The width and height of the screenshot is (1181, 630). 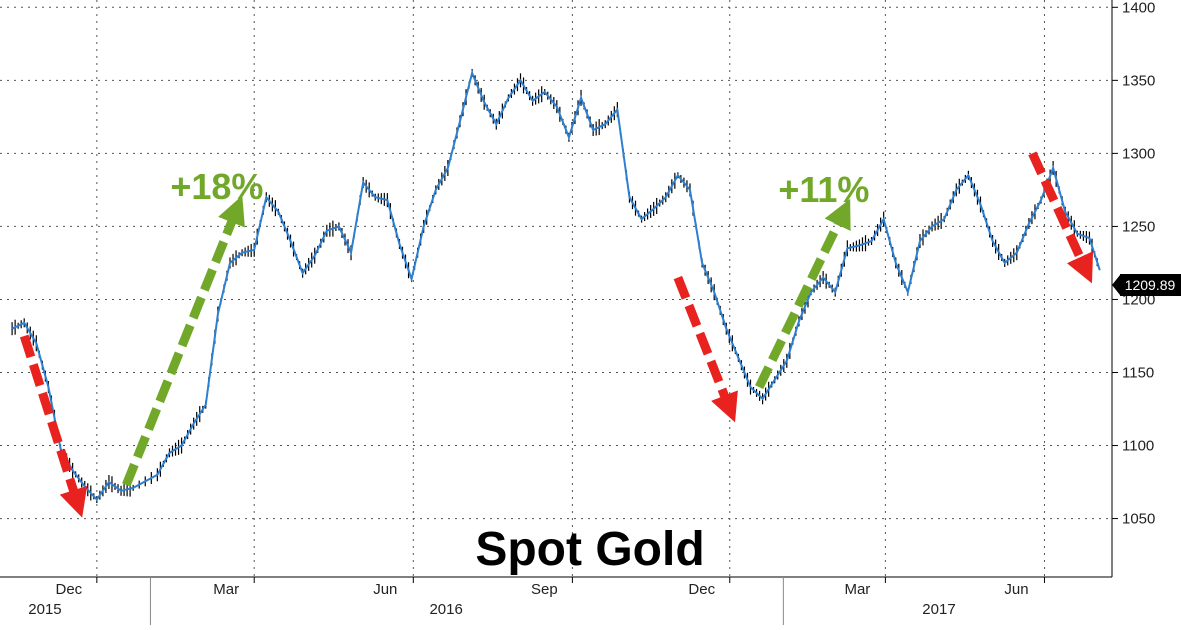 I want to click on x-year-label: 2017, so click(x=938, y=609).